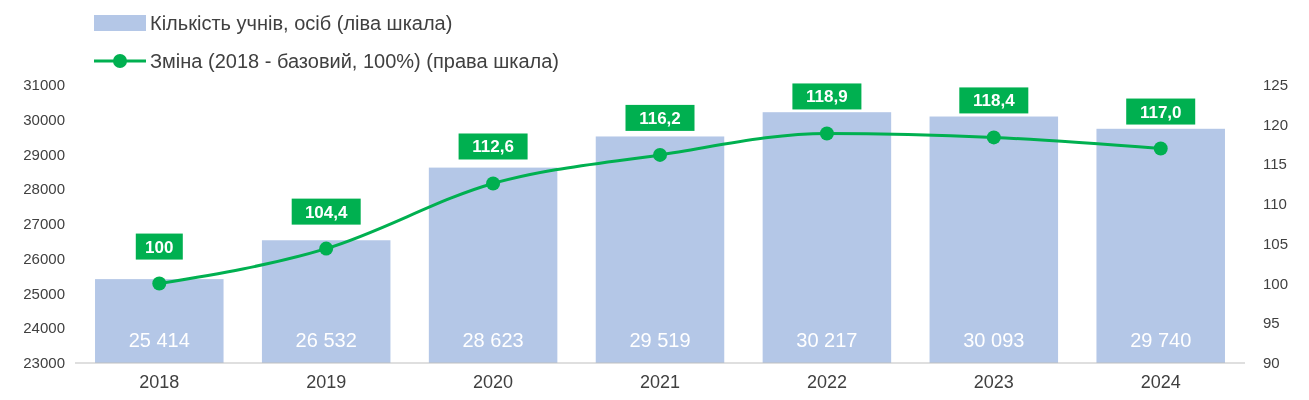  Describe the element at coordinates (159, 382) in the screenshot. I see `x-tick-label: 2018` at that location.